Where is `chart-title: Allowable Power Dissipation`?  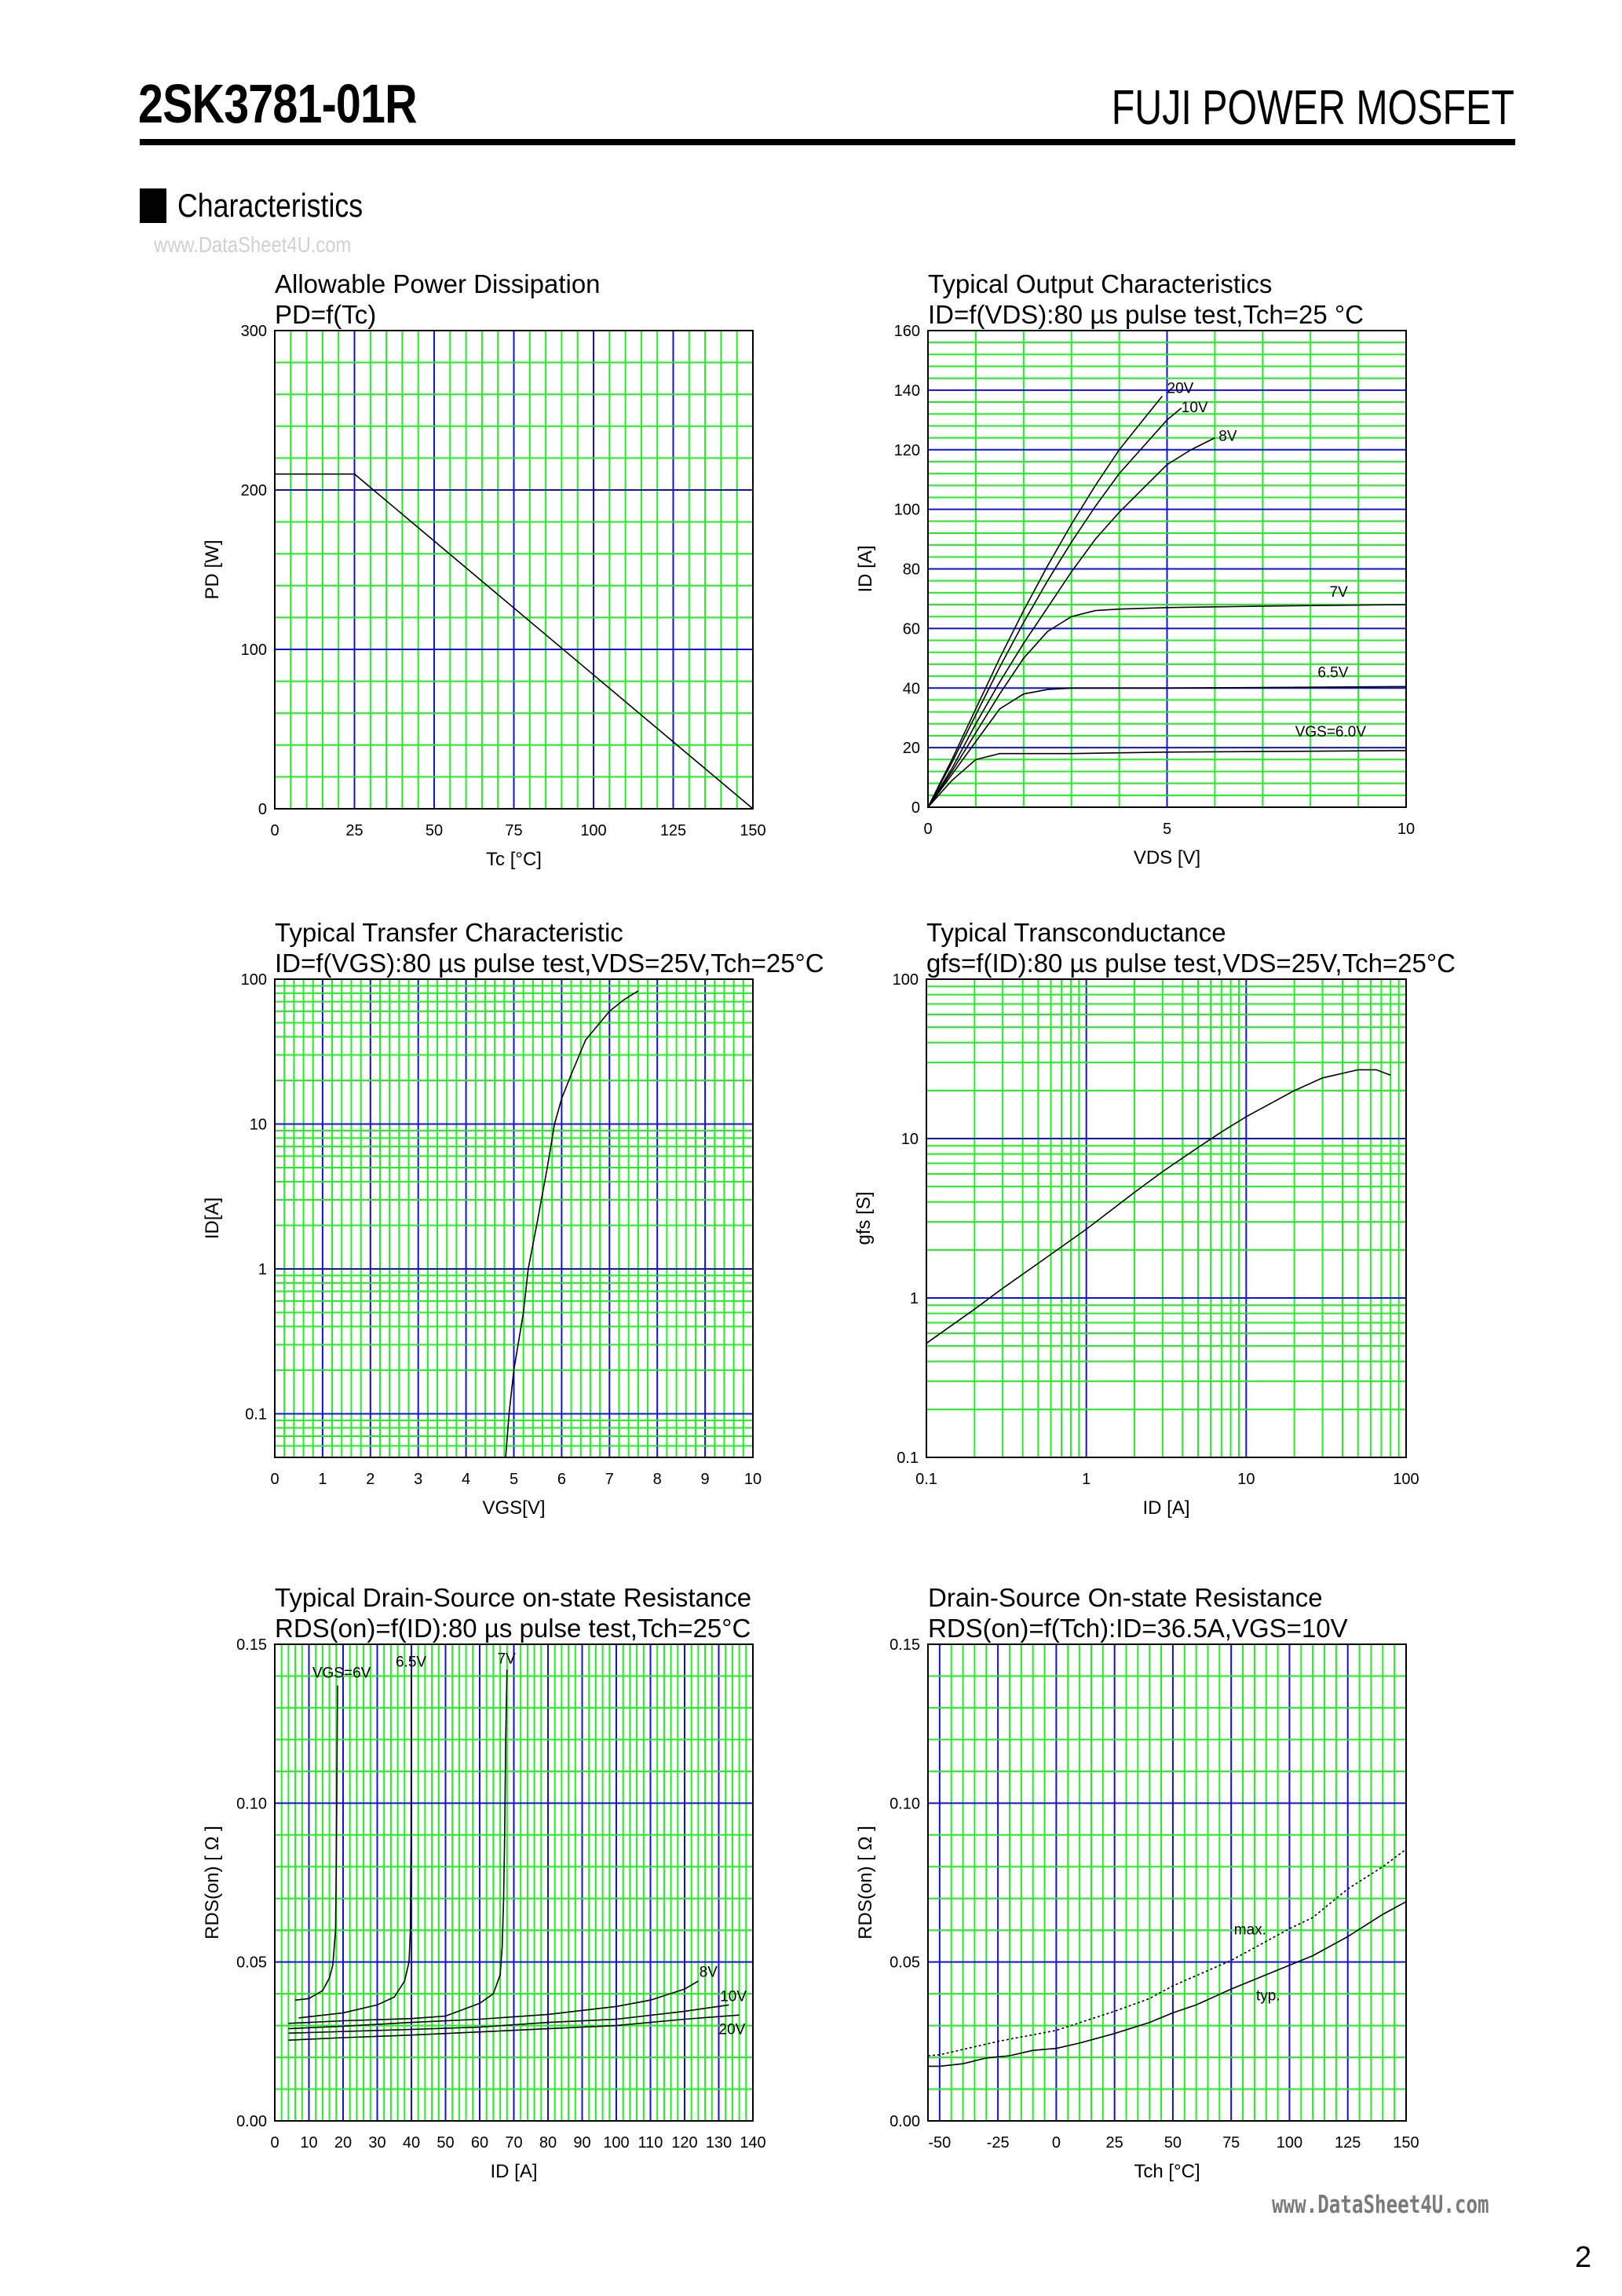 chart-title: Allowable Power Dissipation is located at coordinates (438, 283).